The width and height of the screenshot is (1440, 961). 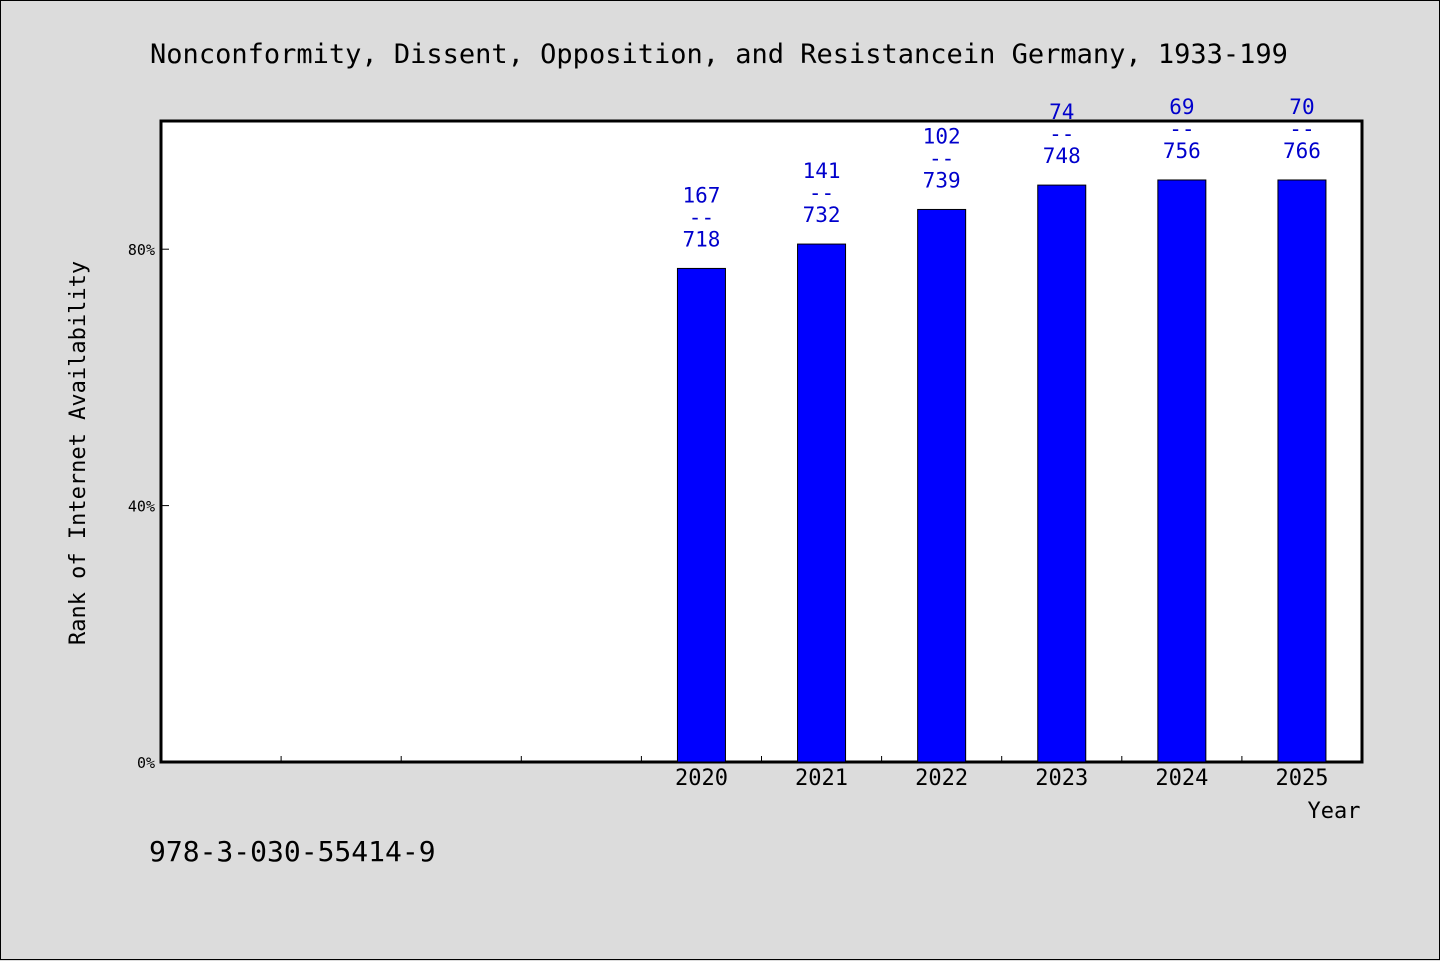 I want to click on data-label: 739, so click(x=942, y=180).